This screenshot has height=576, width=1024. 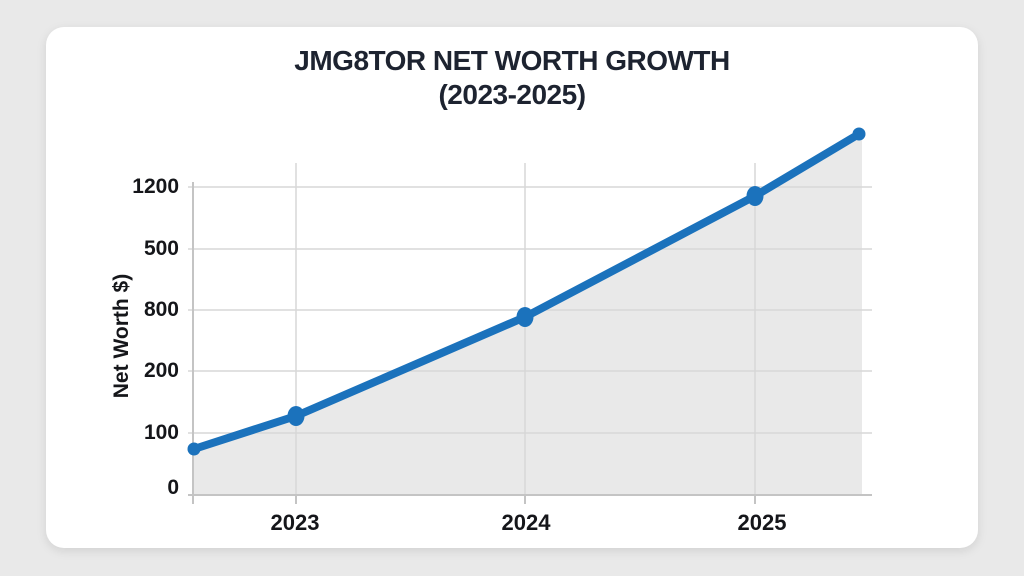 What do you see at coordinates (155, 186) in the screenshot?
I see `y-tick-label: 1200` at bounding box center [155, 186].